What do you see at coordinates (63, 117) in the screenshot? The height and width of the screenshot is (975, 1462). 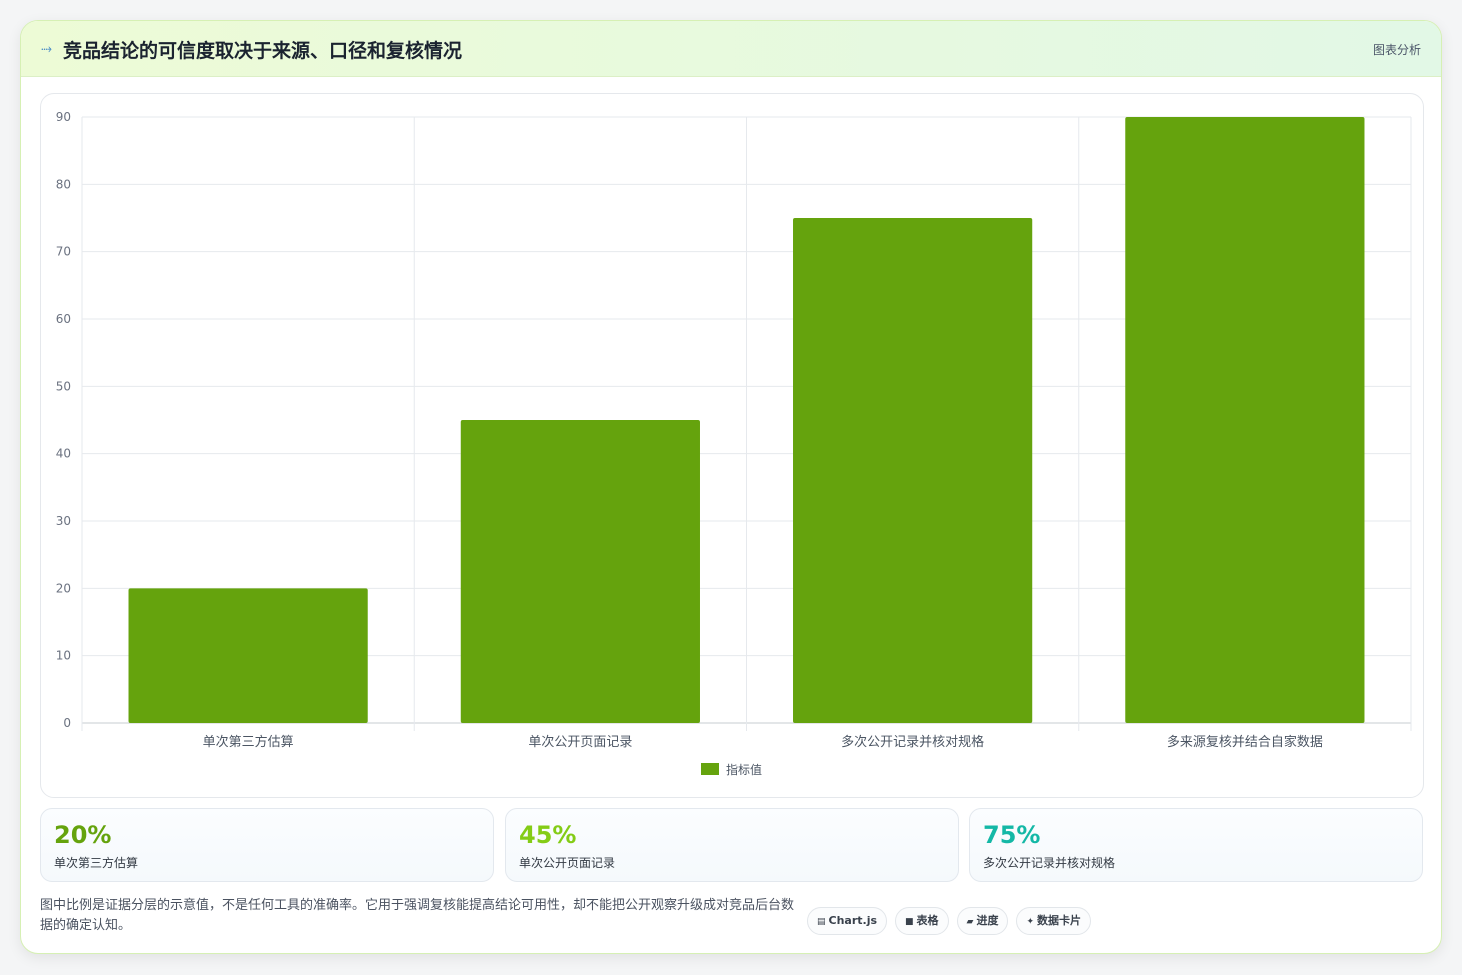 I see `y-tick-label: 90` at bounding box center [63, 117].